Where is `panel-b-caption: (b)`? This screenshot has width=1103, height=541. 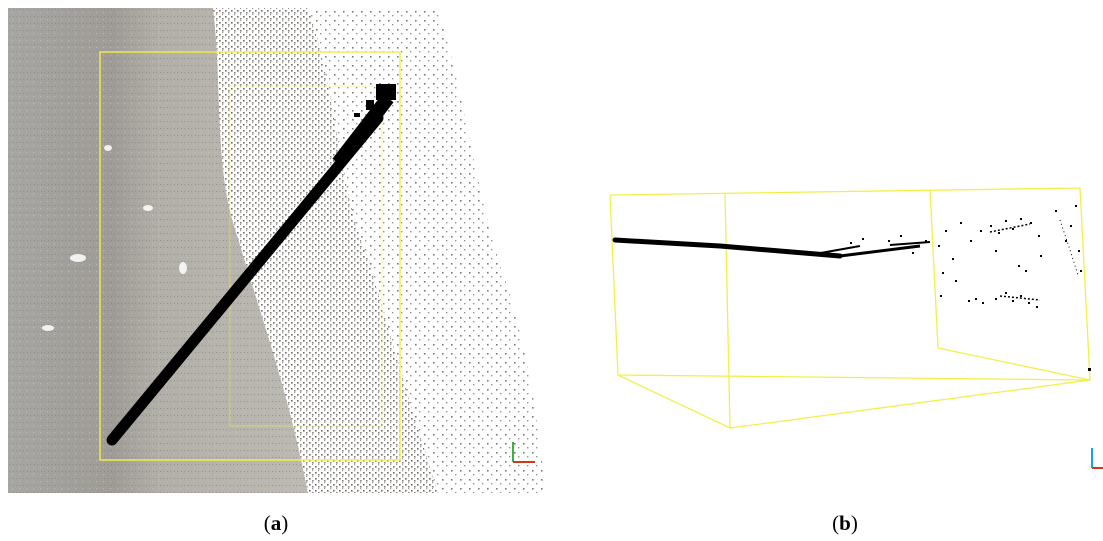
panel-b-caption: (b) is located at coordinates (845, 523).